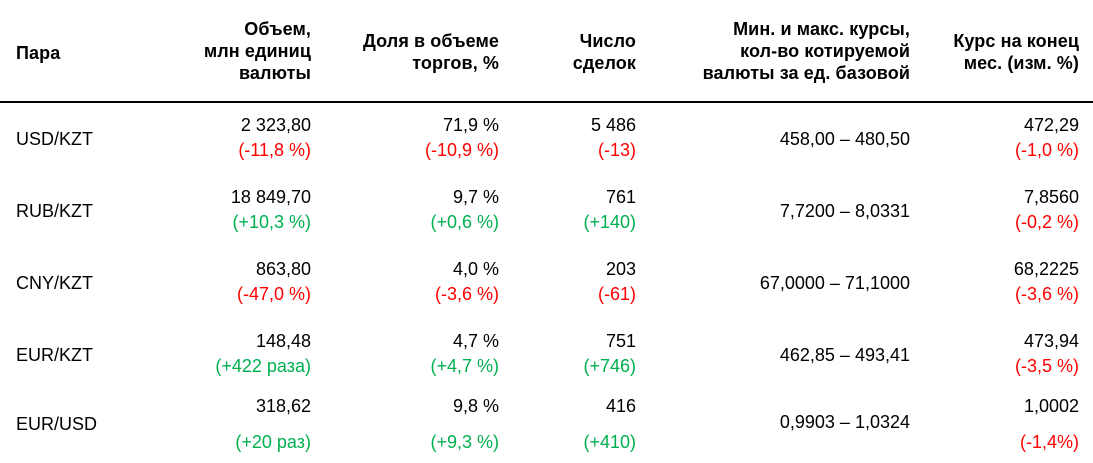 Image resolution: width=1093 pixels, height=463 pixels. What do you see at coordinates (825, 51) in the screenshot?
I see `header-minmax-line: кол-во котируемой` at bounding box center [825, 51].